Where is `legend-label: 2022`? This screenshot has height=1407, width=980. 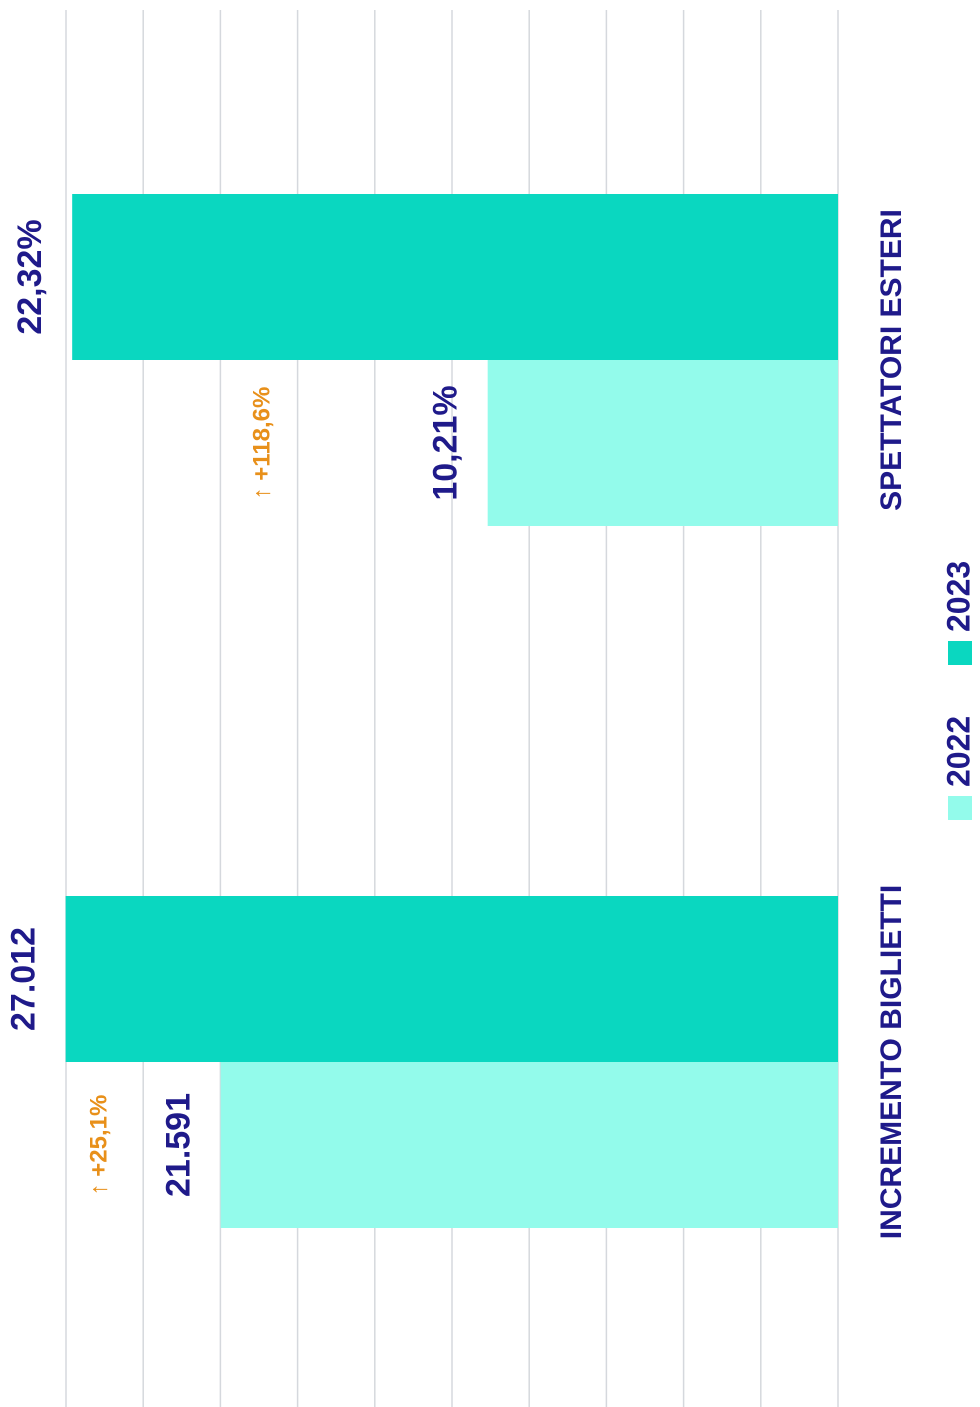
legend-label: 2022 is located at coordinates (958, 751).